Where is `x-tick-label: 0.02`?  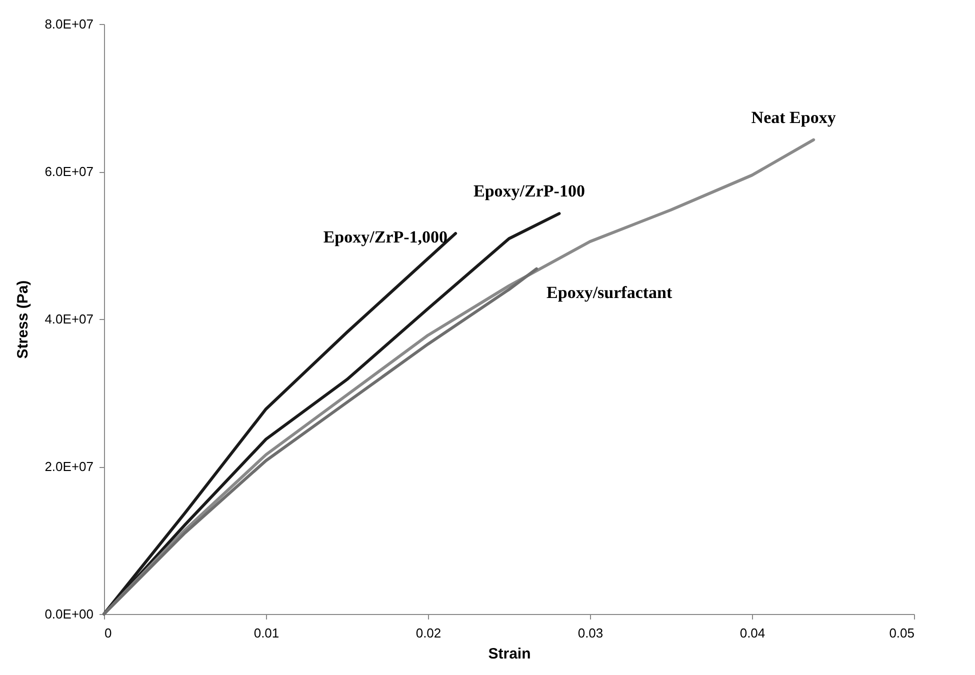
x-tick-label: 0.02 is located at coordinates (429, 633).